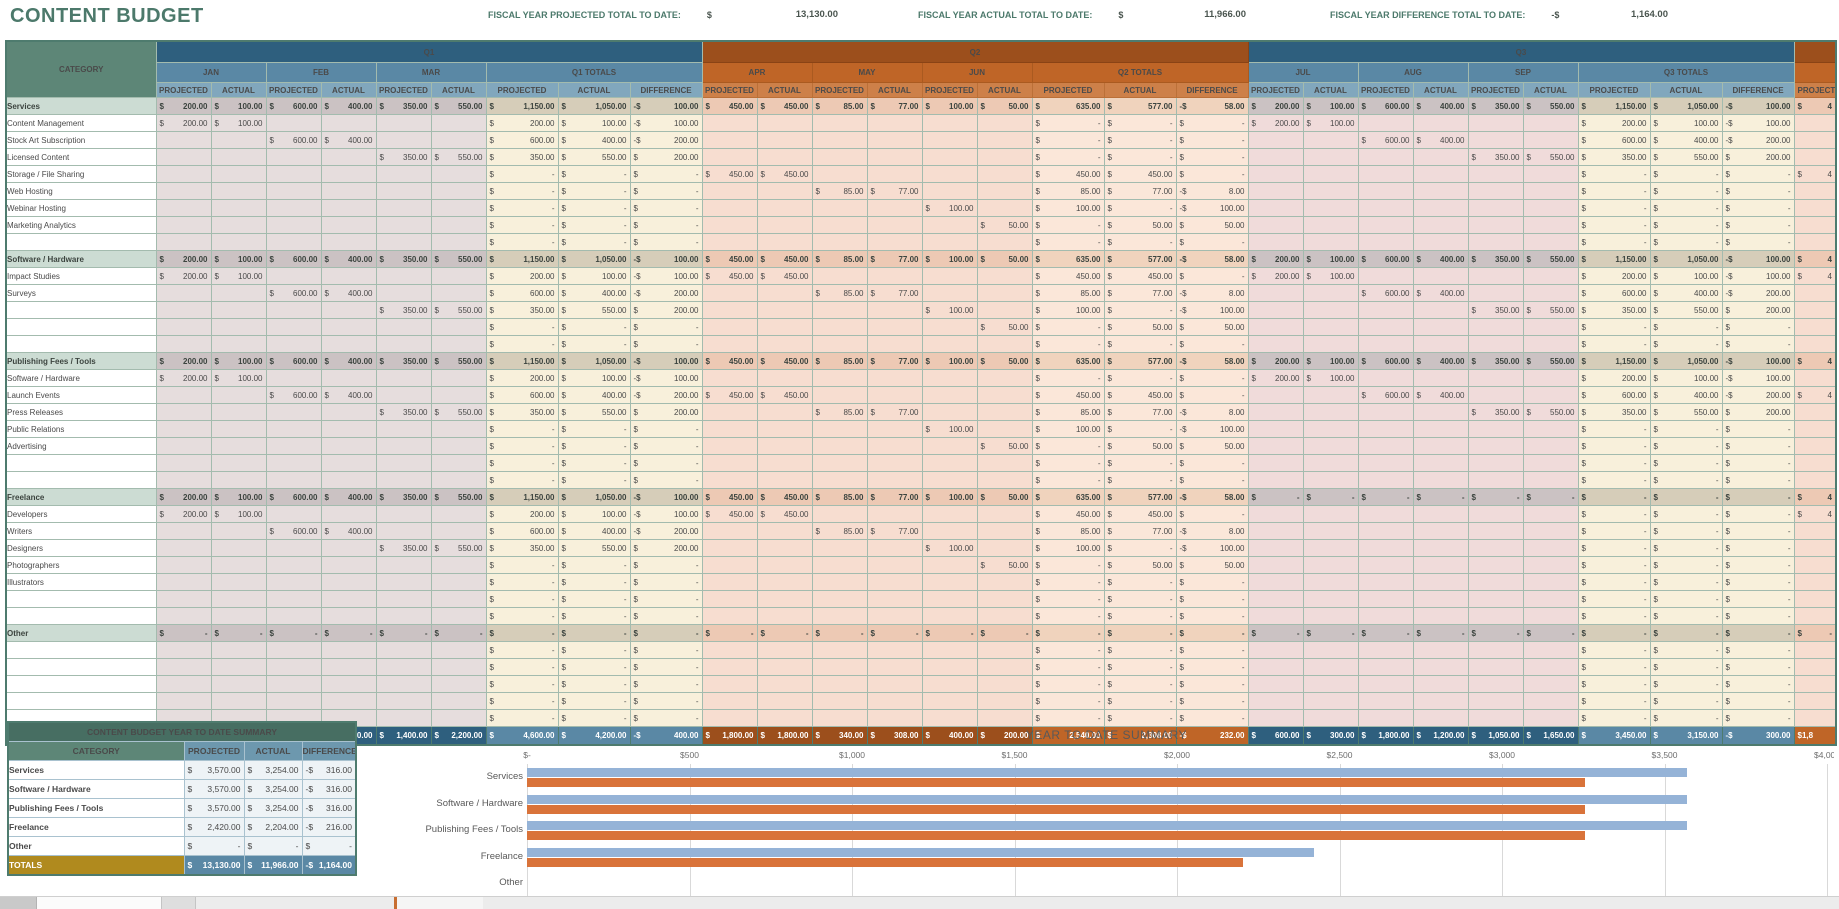 This screenshot has height=909, width=1839. I want to click on cell: $600.00, so click(1385, 361).